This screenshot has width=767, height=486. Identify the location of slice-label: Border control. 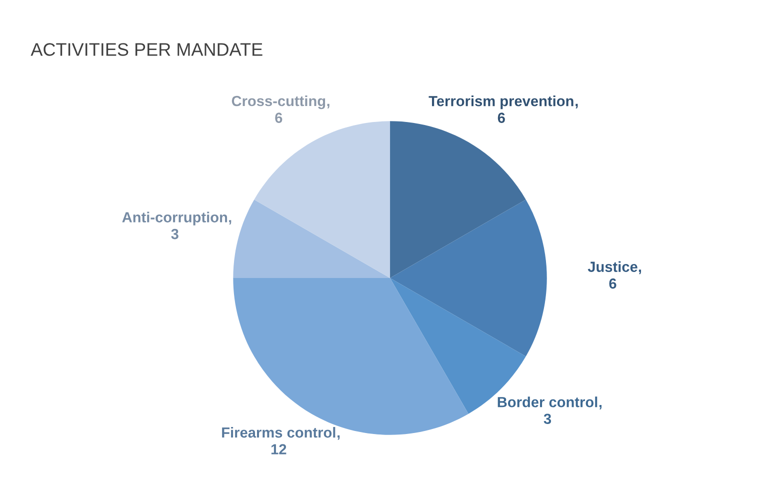
(548, 402).